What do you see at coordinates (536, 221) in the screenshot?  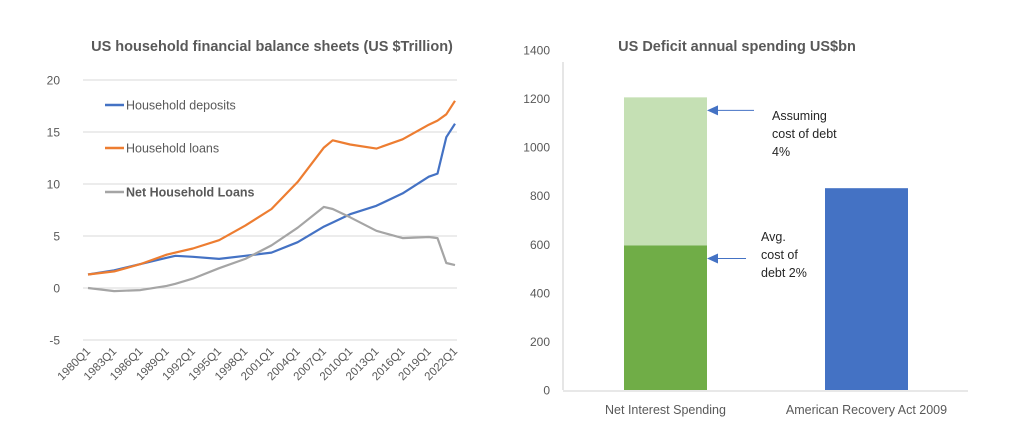 I see `bar-y-axis-ticks: 0 200 400 600 800 1000 1200 1400` at bounding box center [536, 221].